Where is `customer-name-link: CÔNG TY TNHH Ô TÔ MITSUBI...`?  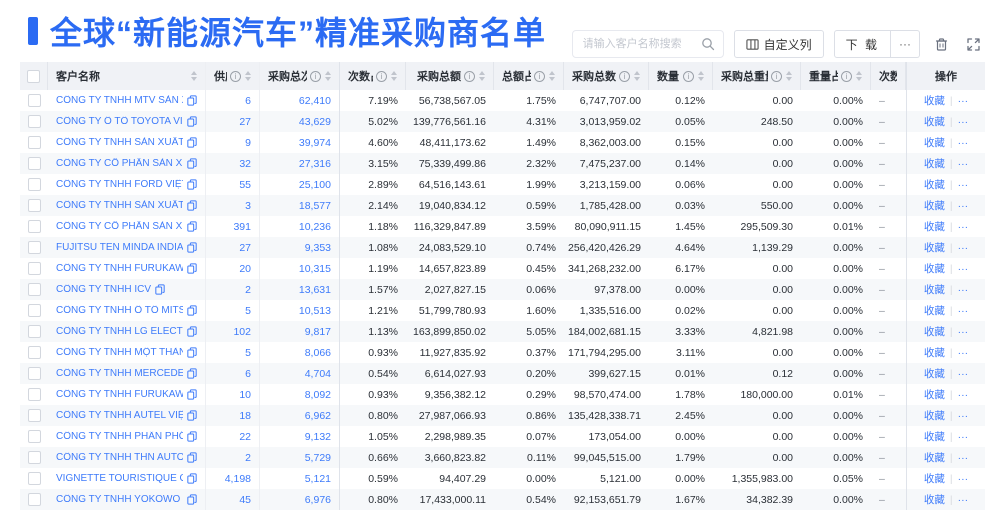
customer-name-link: CÔNG TY TNHH Ô TÔ MITSUBI... is located at coordinates (119, 310).